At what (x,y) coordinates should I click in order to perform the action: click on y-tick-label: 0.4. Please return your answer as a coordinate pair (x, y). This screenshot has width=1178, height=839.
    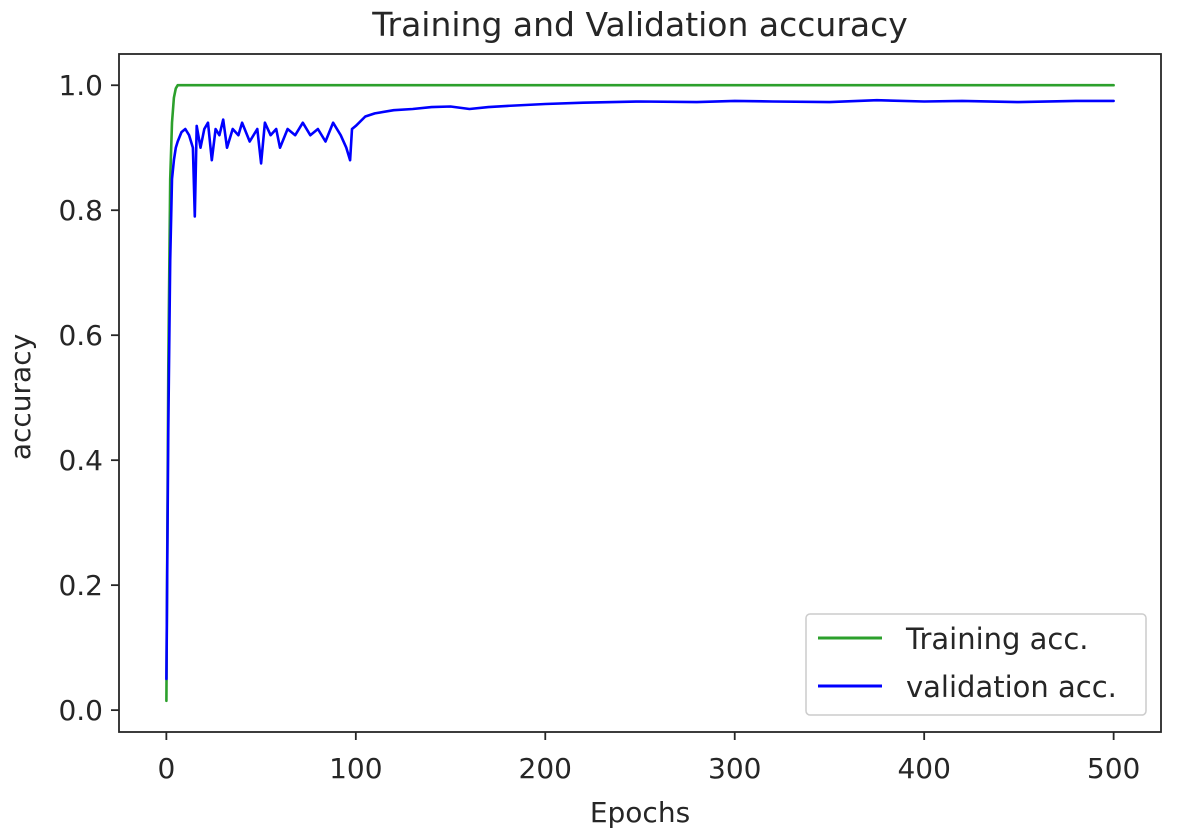
    Looking at the image, I should click on (80, 460).